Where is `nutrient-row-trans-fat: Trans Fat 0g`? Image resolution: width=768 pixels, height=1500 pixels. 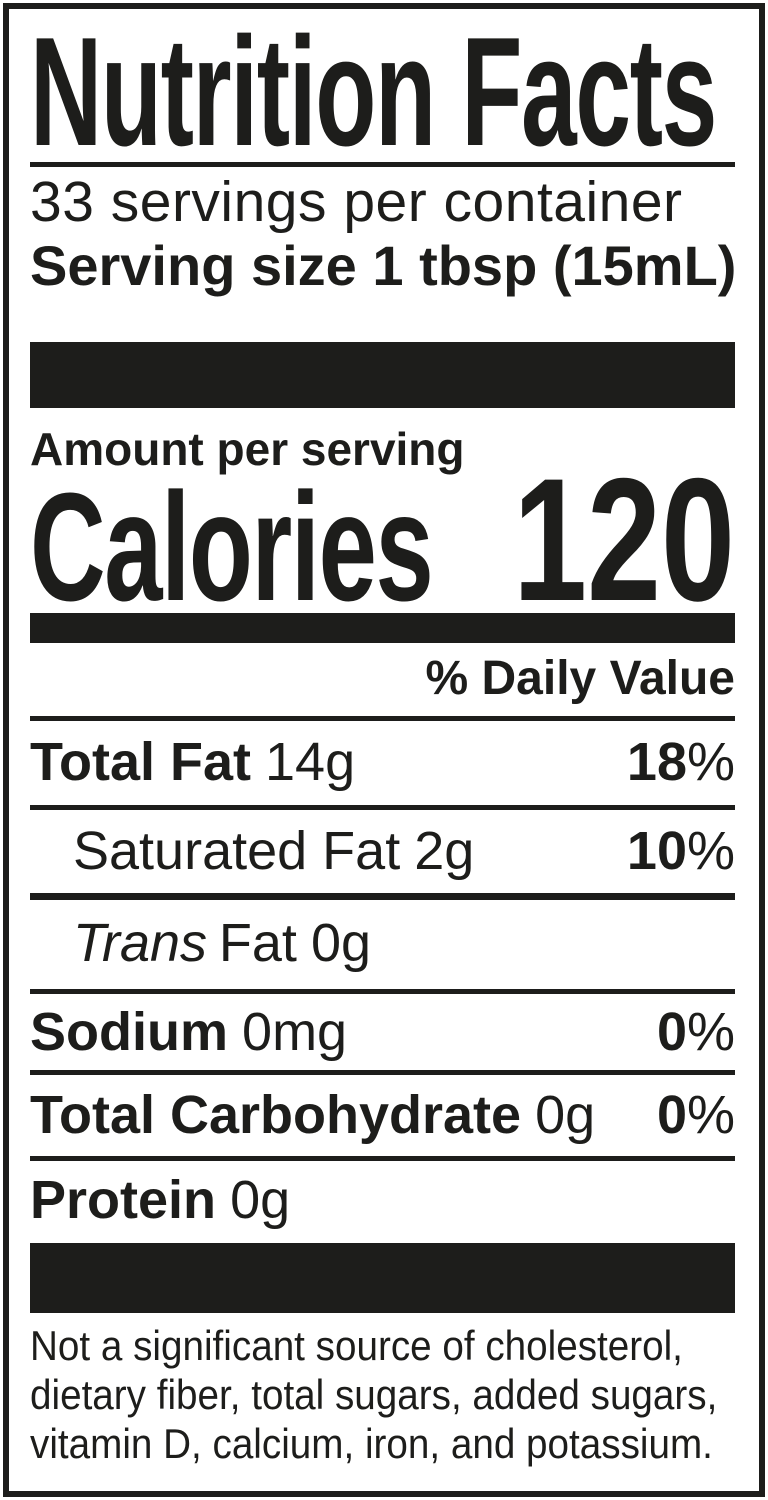
nutrient-row-trans-fat: Trans Fat 0g is located at coordinates (382, 943).